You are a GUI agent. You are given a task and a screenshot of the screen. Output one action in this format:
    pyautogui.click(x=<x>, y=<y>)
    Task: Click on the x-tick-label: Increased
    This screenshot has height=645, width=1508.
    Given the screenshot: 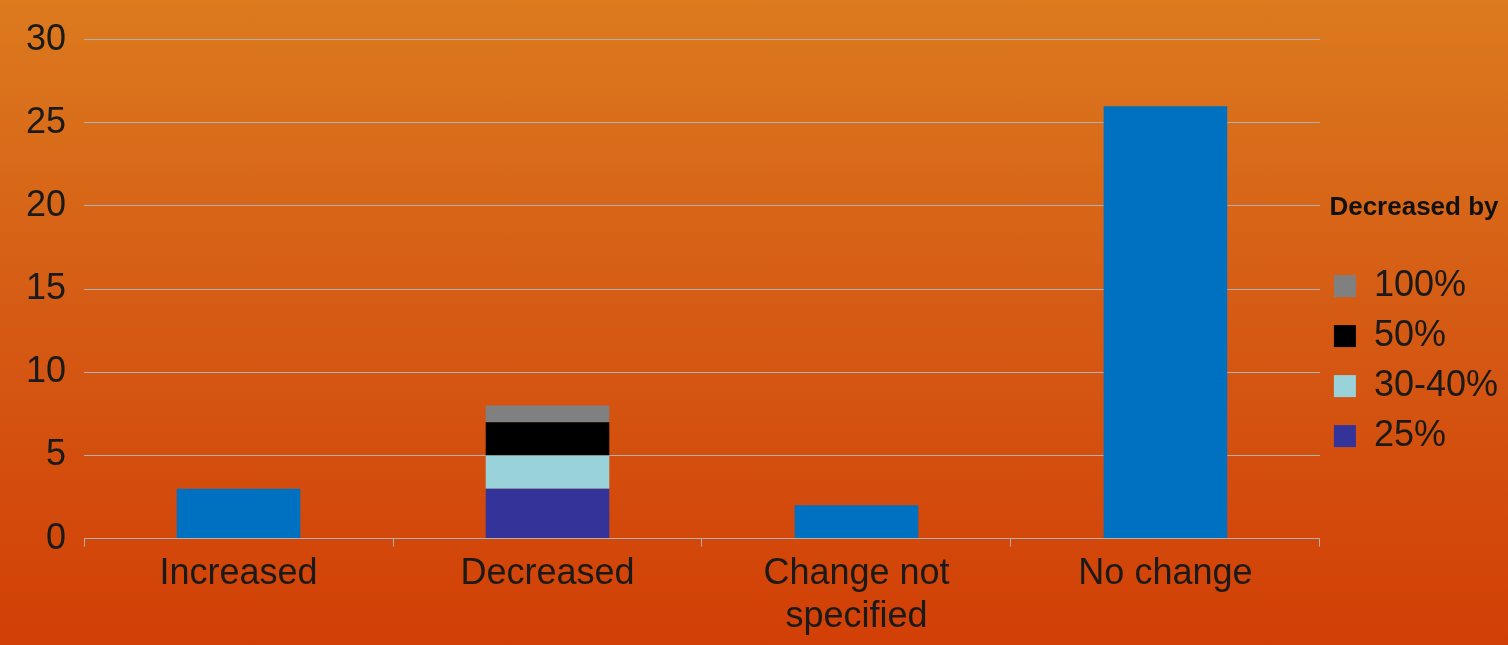 What is the action you would take?
    pyautogui.click(x=238, y=572)
    